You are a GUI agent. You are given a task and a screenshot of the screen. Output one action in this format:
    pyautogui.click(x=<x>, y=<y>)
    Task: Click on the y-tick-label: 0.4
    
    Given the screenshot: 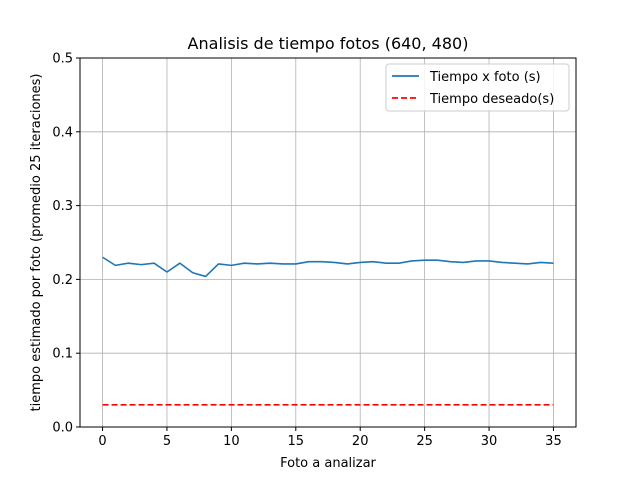 What is the action you would take?
    pyautogui.click(x=62, y=132)
    